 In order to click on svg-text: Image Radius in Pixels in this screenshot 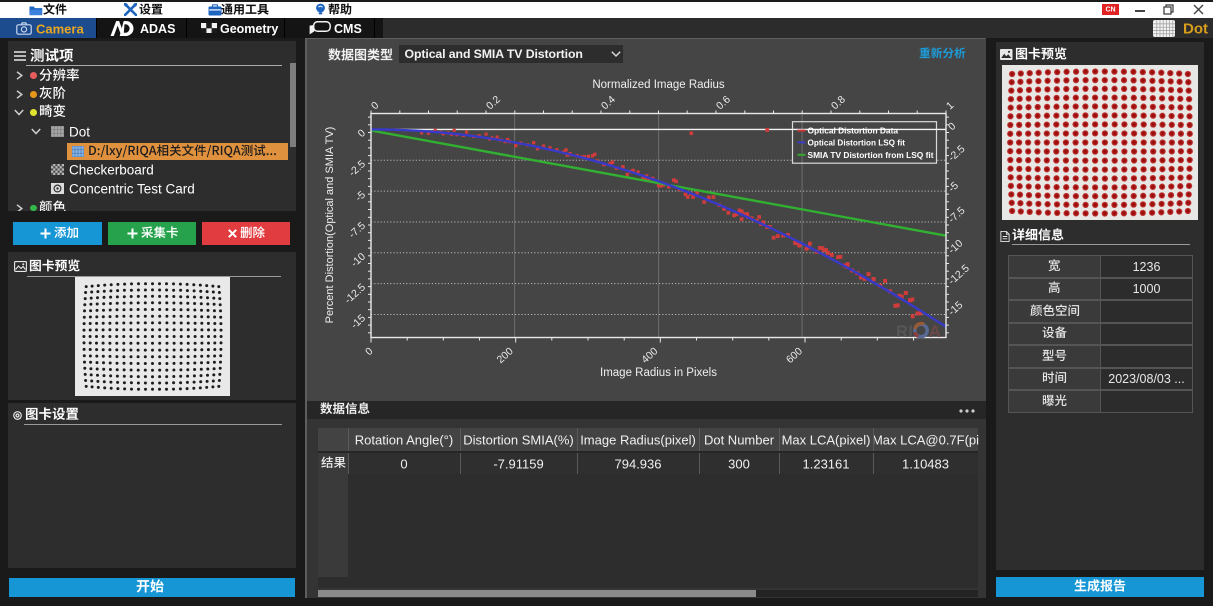, I will do `click(658, 373)`.